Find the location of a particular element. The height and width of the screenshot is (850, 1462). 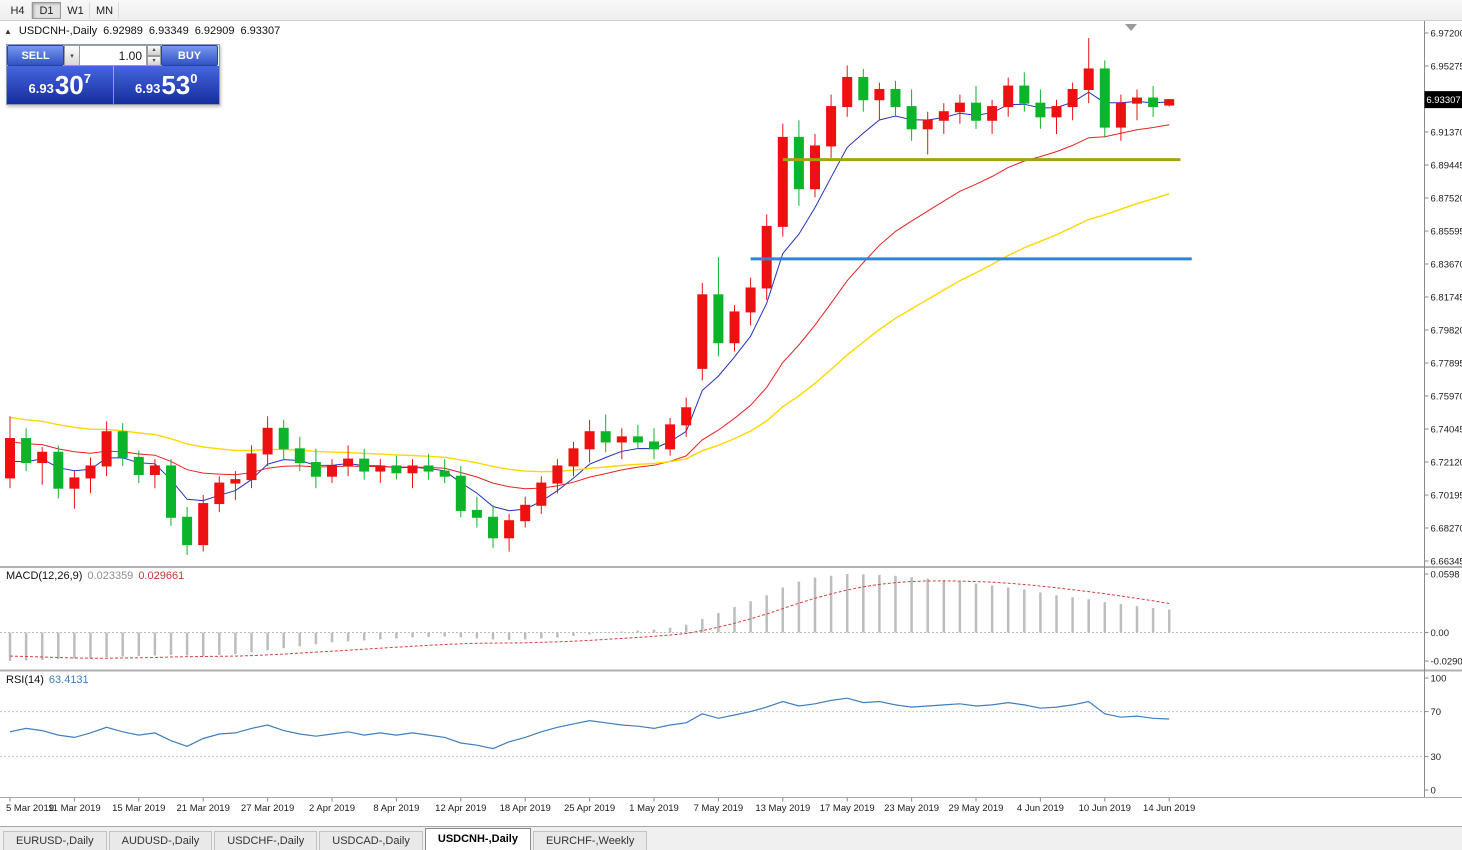

one-click-collapse-icon: ▲ is located at coordinates (8, 31).